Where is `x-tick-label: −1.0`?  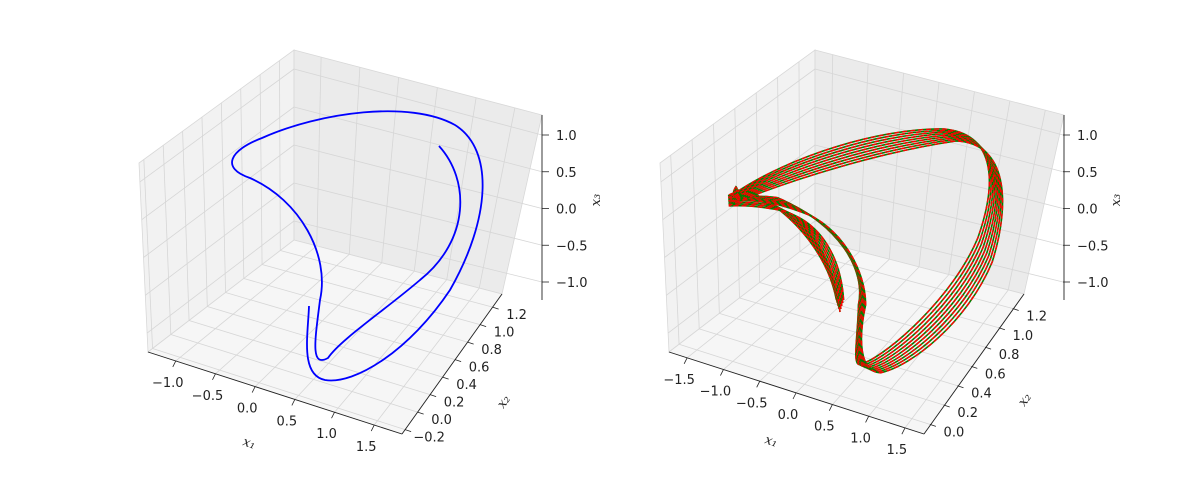
x-tick-label: −1.0 is located at coordinates (168, 383).